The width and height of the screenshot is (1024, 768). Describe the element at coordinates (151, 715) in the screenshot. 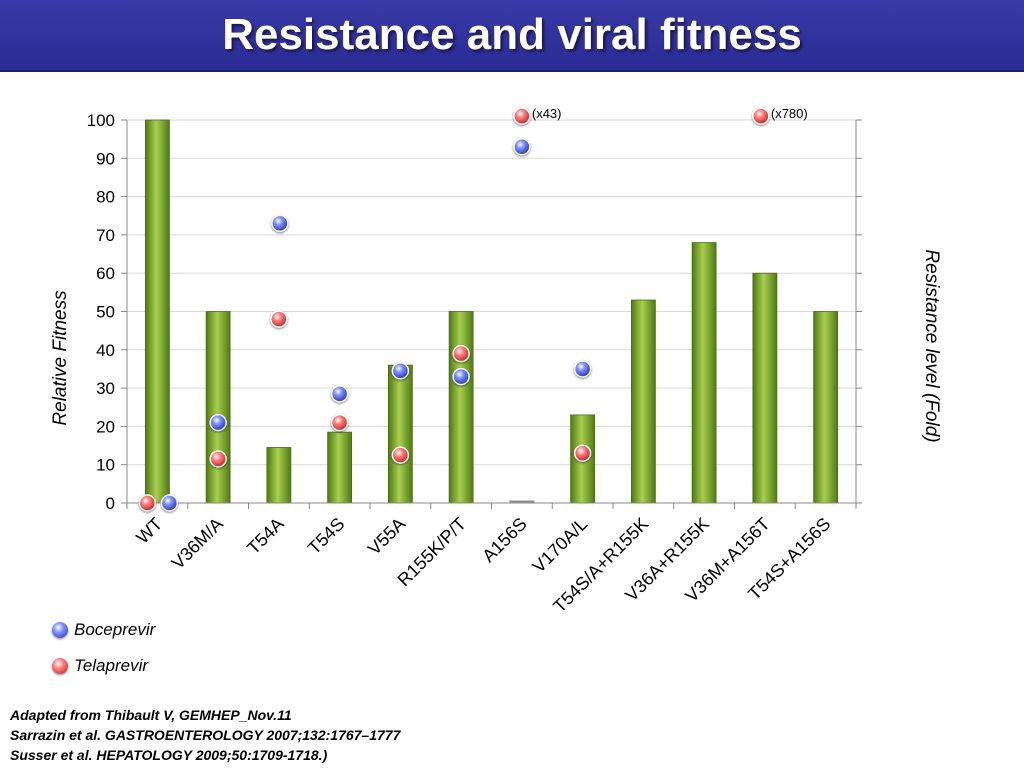

I see `reference-line: Adapted from Thibault V, GEMHEP_Nov.11` at that location.